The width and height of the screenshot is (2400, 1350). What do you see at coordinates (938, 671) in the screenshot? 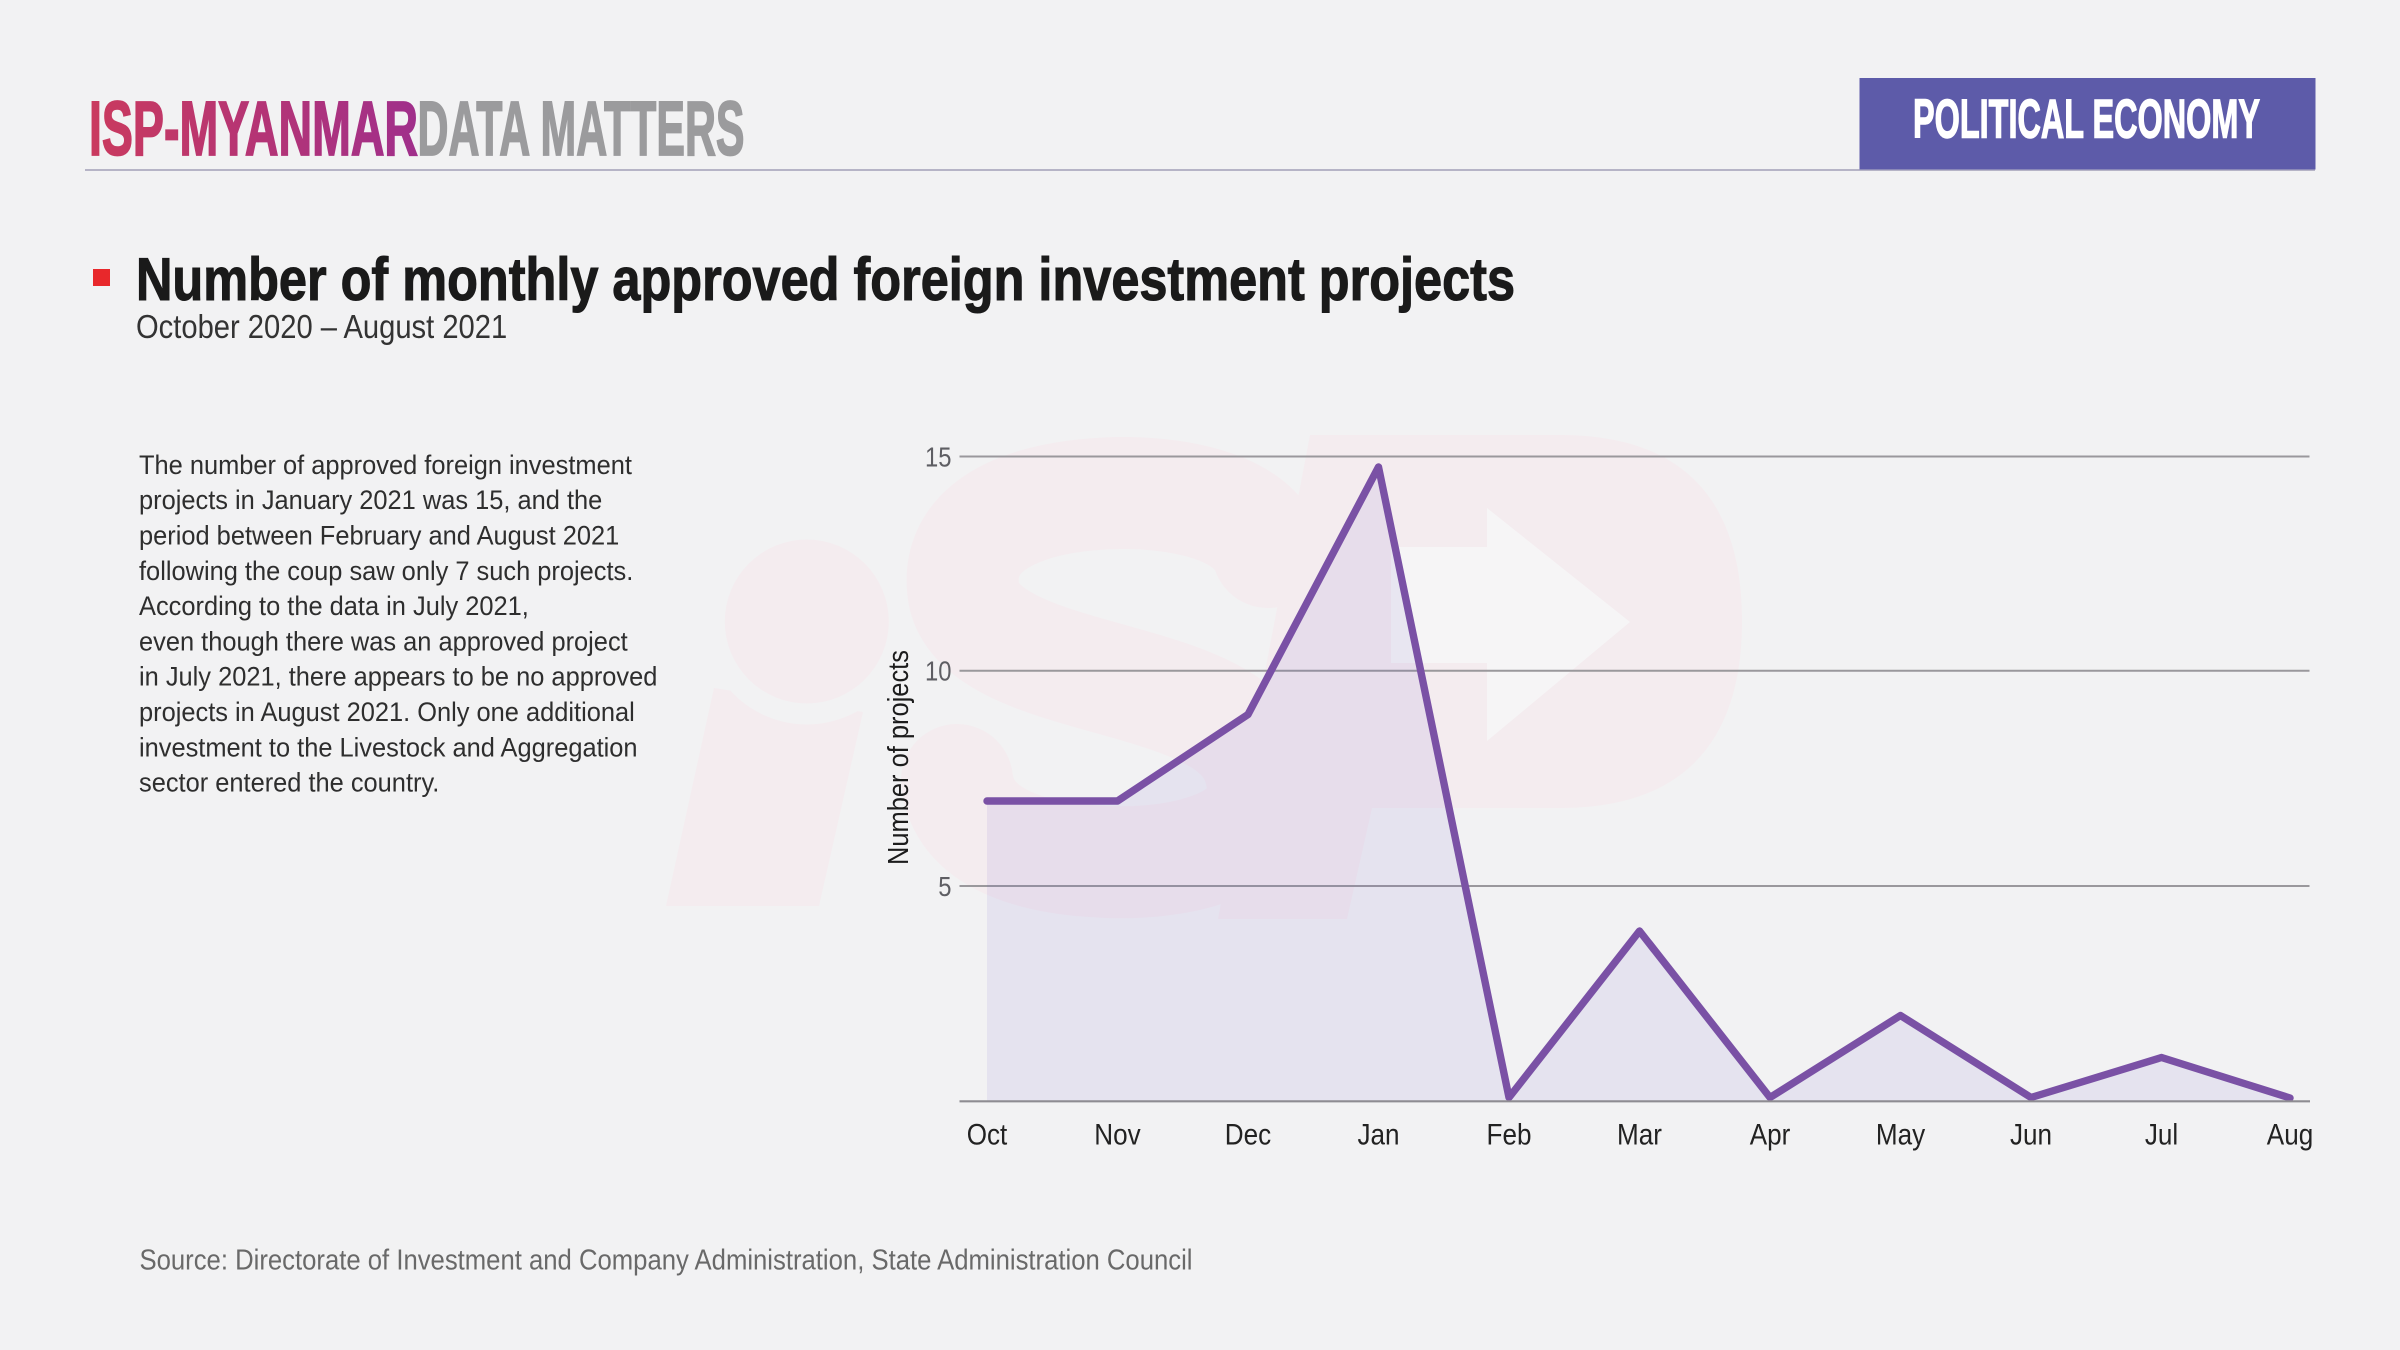
I see `svg-text: 10` at bounding box center [938, 671].